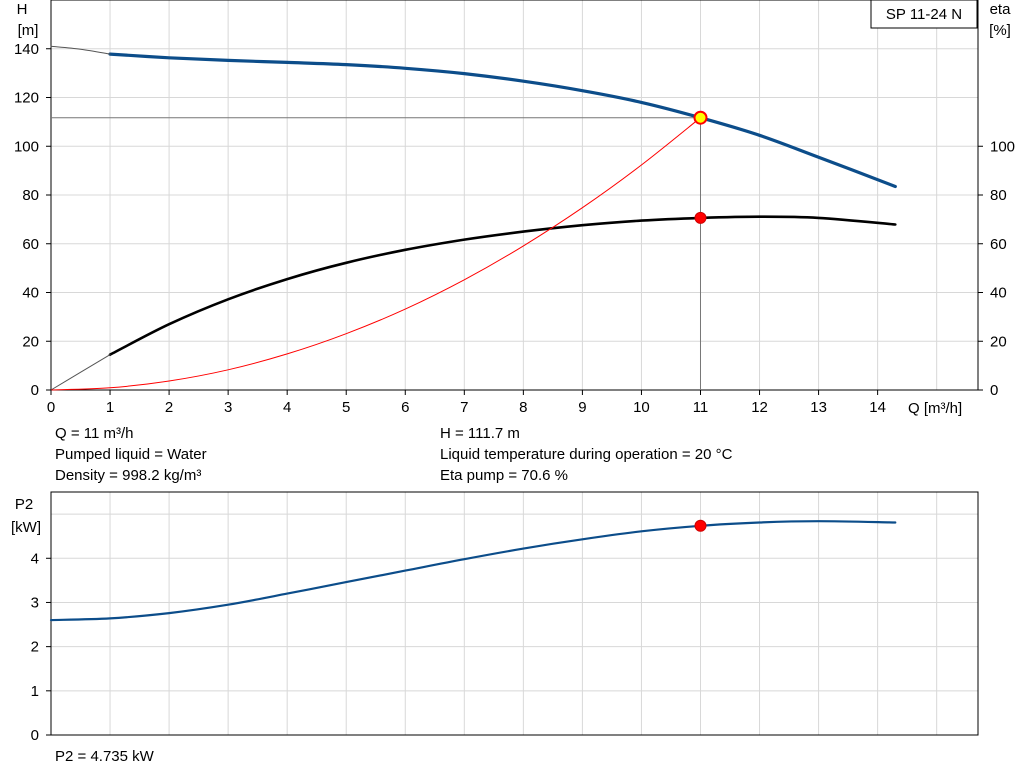 This screenshot has width=1024, height=781. Describe the element at coordinates (26, 146) in the screenshot. I see `y-tick-label-left: 100` at that location.